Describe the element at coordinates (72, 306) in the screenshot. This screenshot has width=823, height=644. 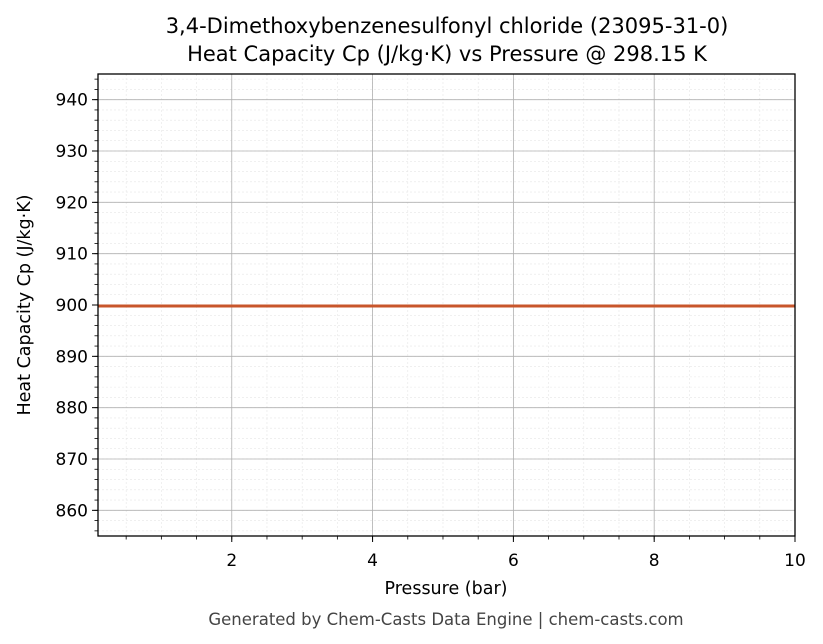
I see `y-tick-label: 900` at that location.